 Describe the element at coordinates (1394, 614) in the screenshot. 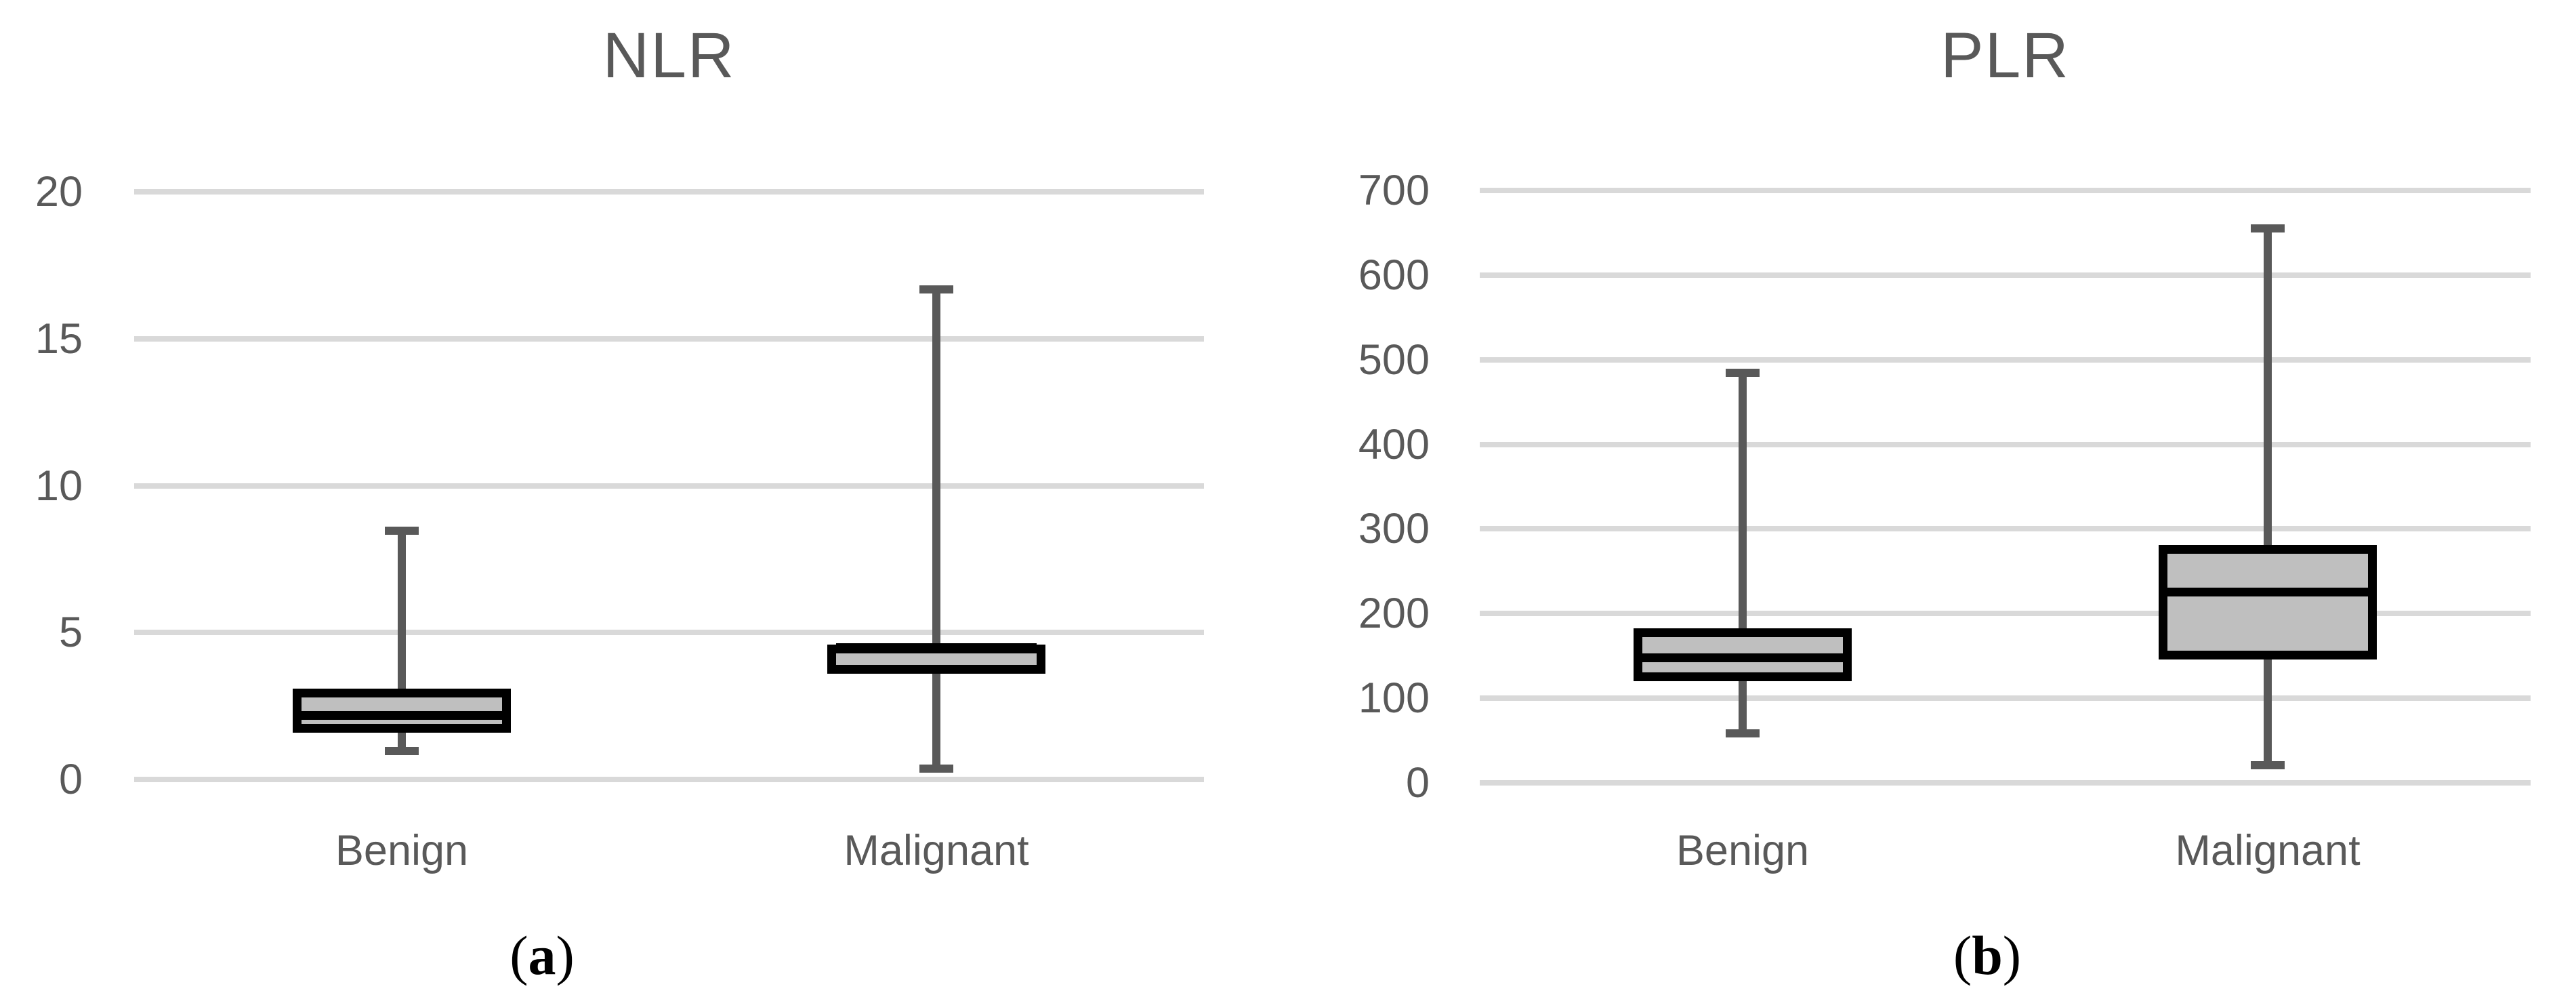

I see `plr-y-tick-label-200: 200` at that location.